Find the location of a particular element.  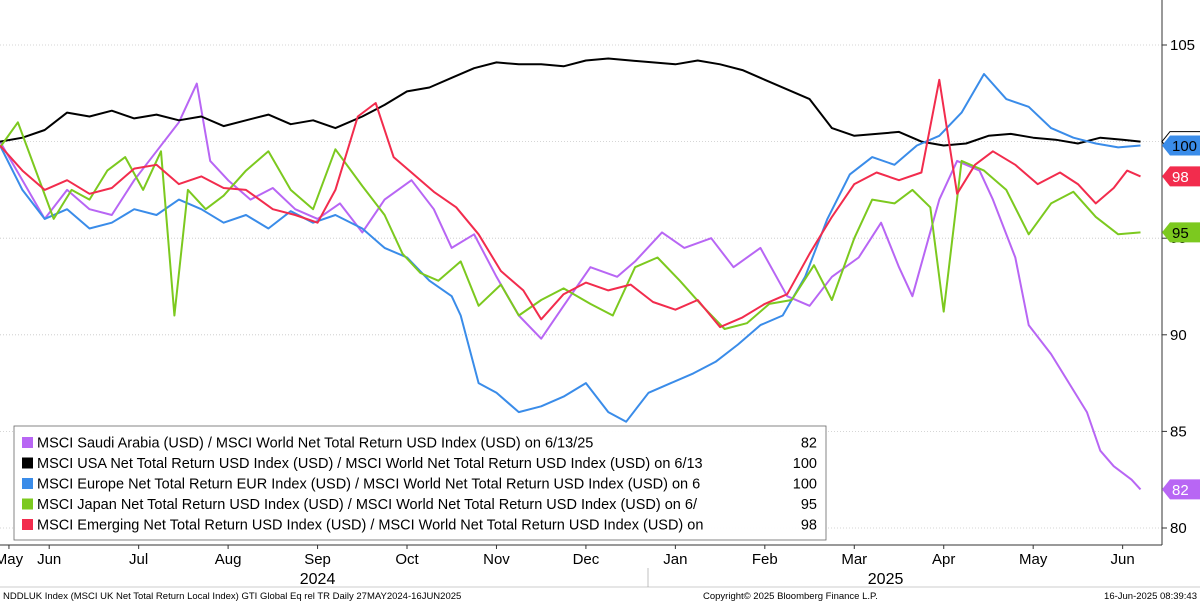

x-tick-label-may-12: May is located at coordinates (1033, 559).